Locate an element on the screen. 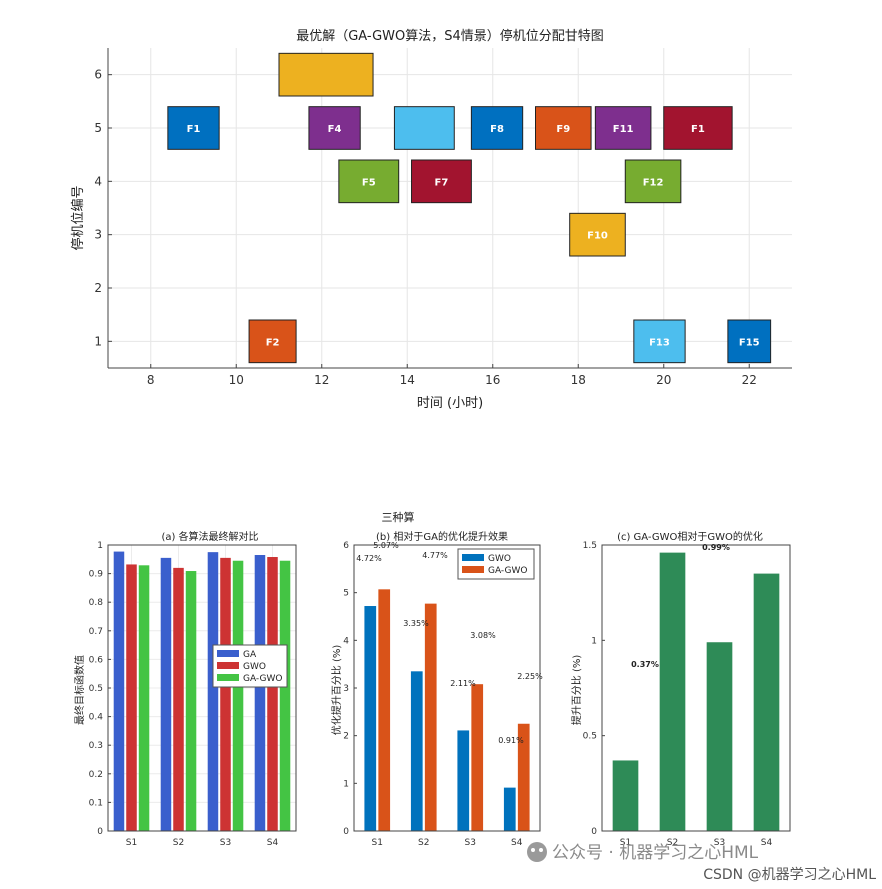  data-label: 2.11% is located at coordinates (463, 683).